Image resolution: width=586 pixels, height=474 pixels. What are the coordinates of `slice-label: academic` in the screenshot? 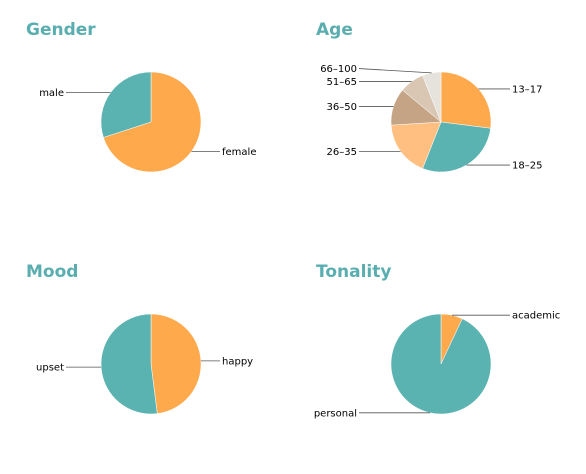 It's located at (536, 316).